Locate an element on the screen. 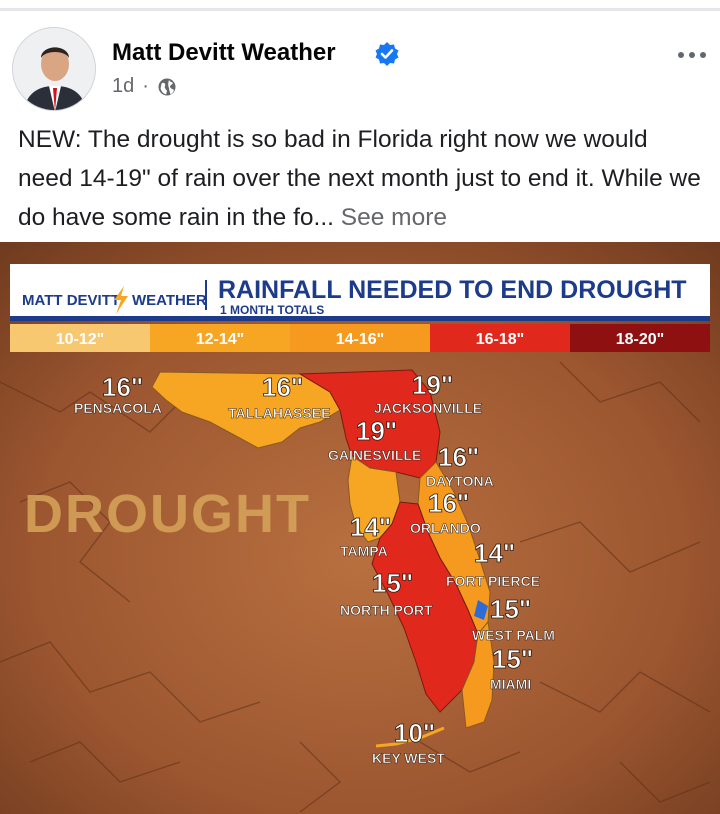  brand-left: MATT DEVITT is located at coordinates (71, 300).